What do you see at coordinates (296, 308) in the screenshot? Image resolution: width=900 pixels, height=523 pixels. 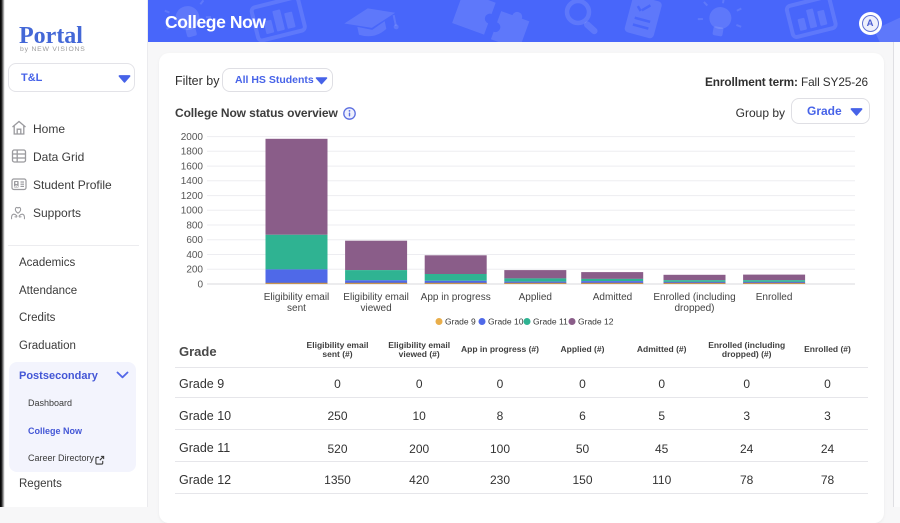 I see `svg-text: sent` at bounding box center [296, 308].